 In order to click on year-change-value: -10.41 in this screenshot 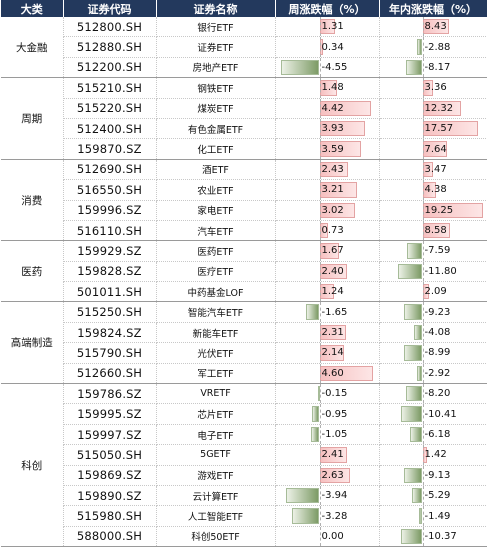, I will do `click(440, 414)`.